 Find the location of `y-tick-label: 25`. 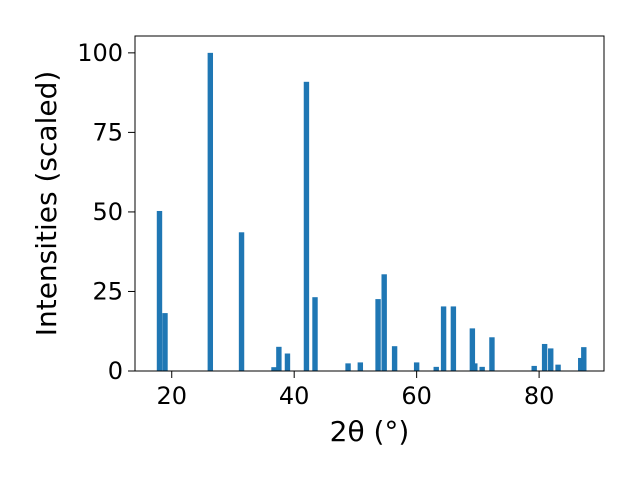

y-tick-label: 25 is located at coordinates (107, 291).